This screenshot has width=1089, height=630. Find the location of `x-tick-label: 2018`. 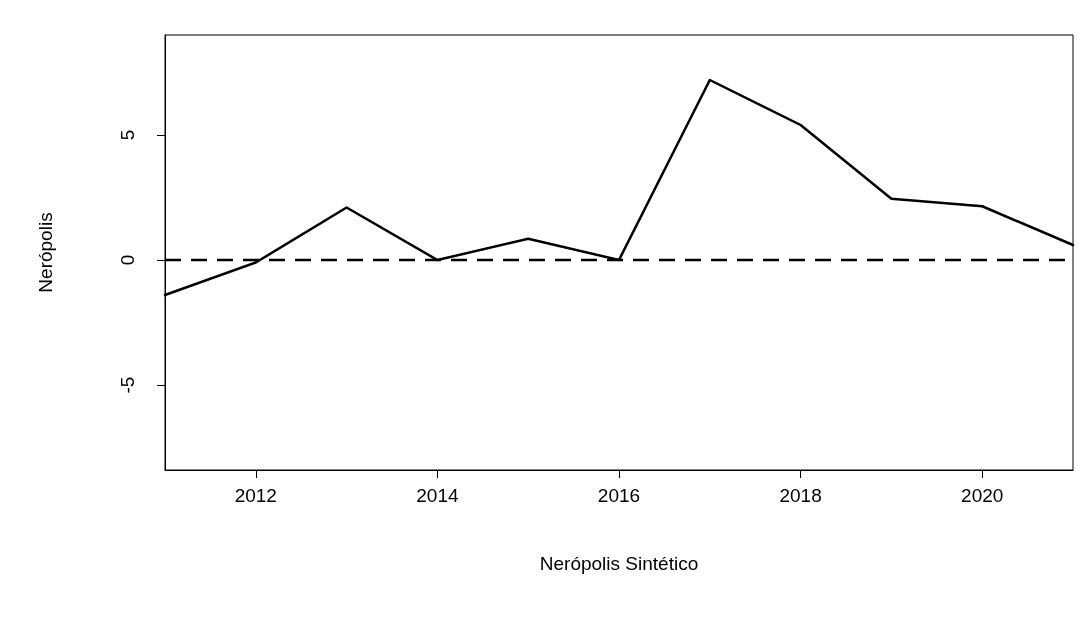

x-tick-label: 2018 is located at coordinates (800, 495).